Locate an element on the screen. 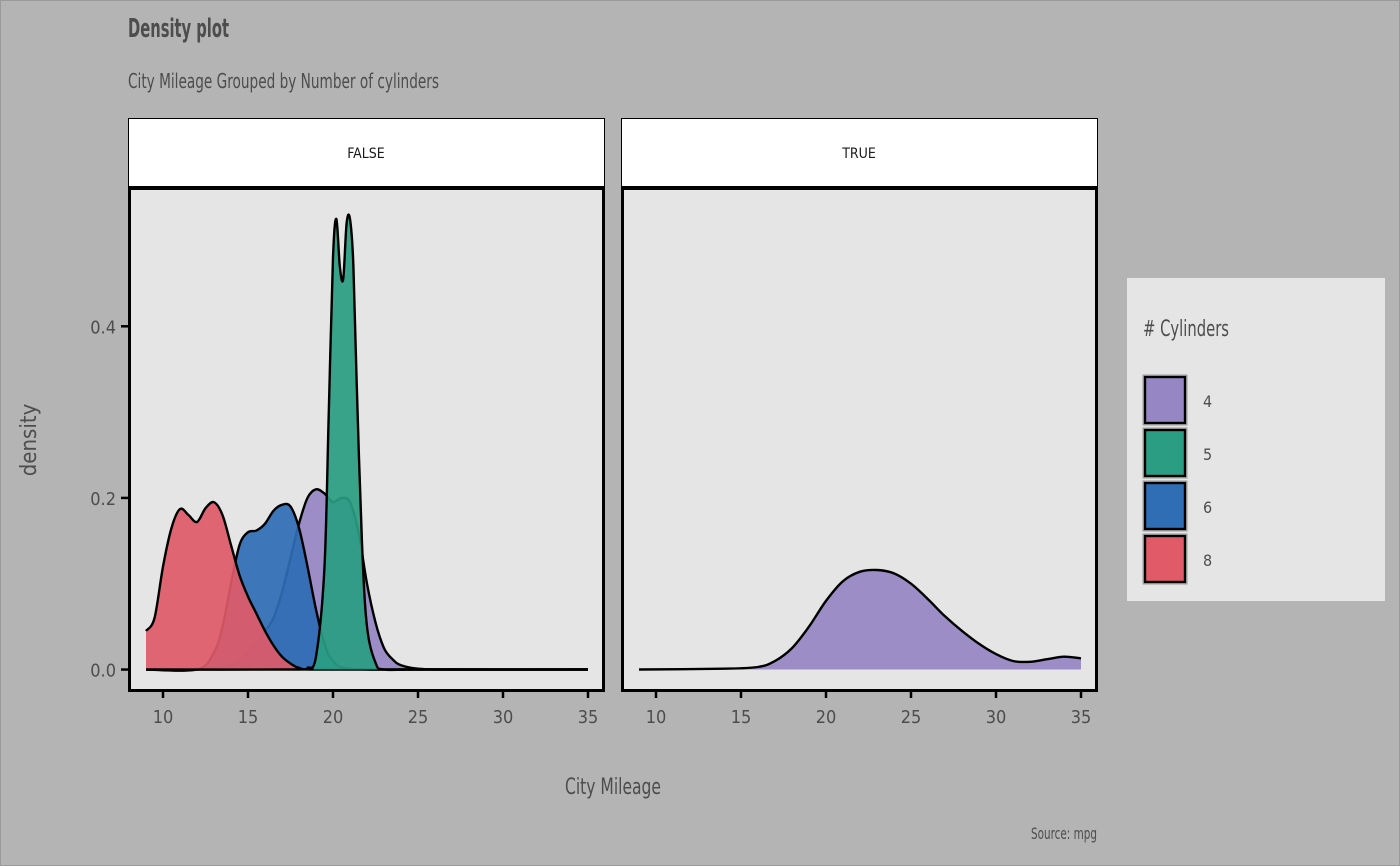 The image size is (1400, 866). x-tick-label-true: 10 is located at coordinates (656, 717).